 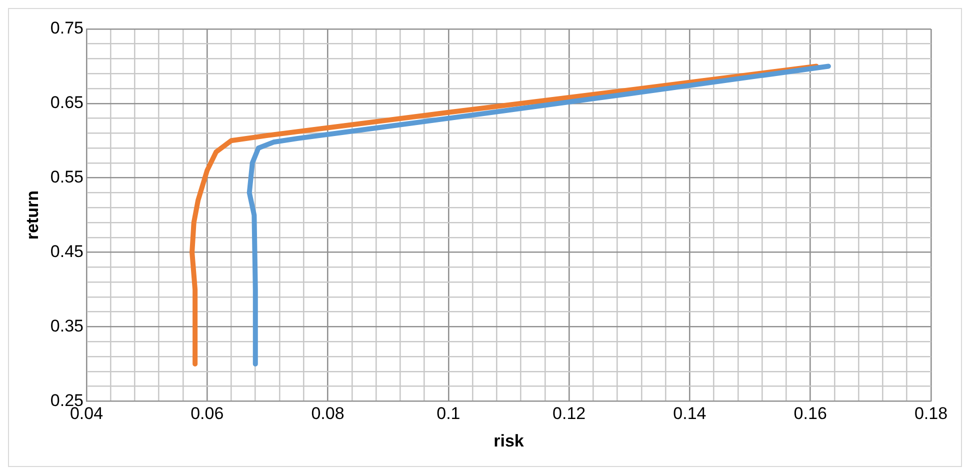 What do you see at coordinates (689, 414) in the screenshot?
I see `x-tick-label: 0.14` at bounding box center [689, 414].